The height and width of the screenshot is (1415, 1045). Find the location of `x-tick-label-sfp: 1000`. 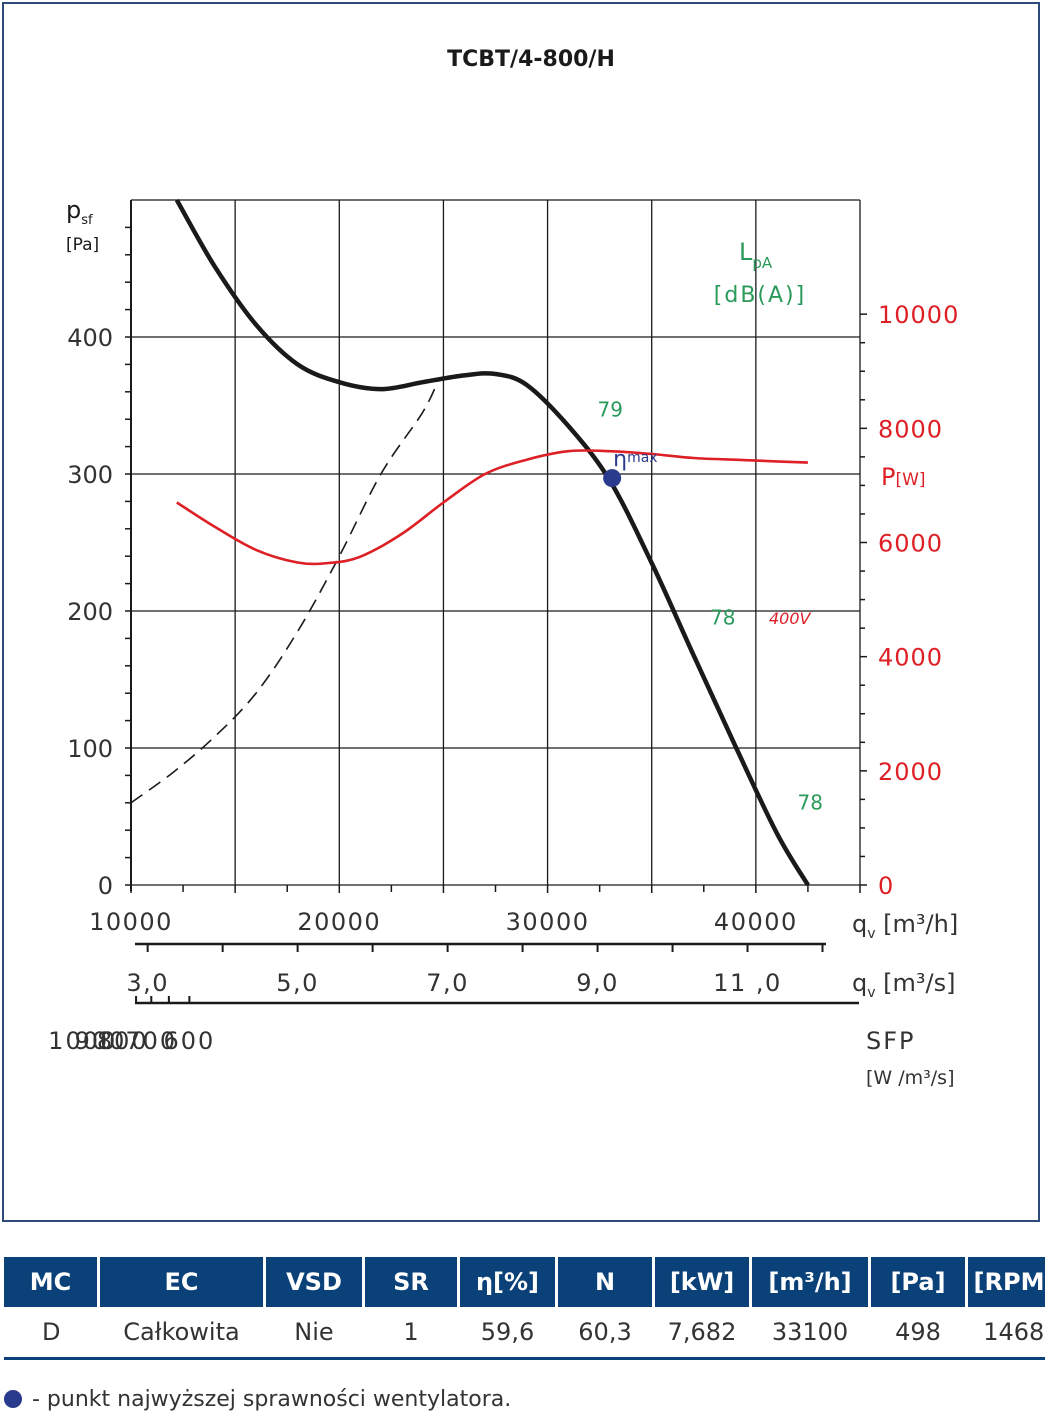

x-tick-label-sfp: 1000 is located at coordinates (82, 1041).